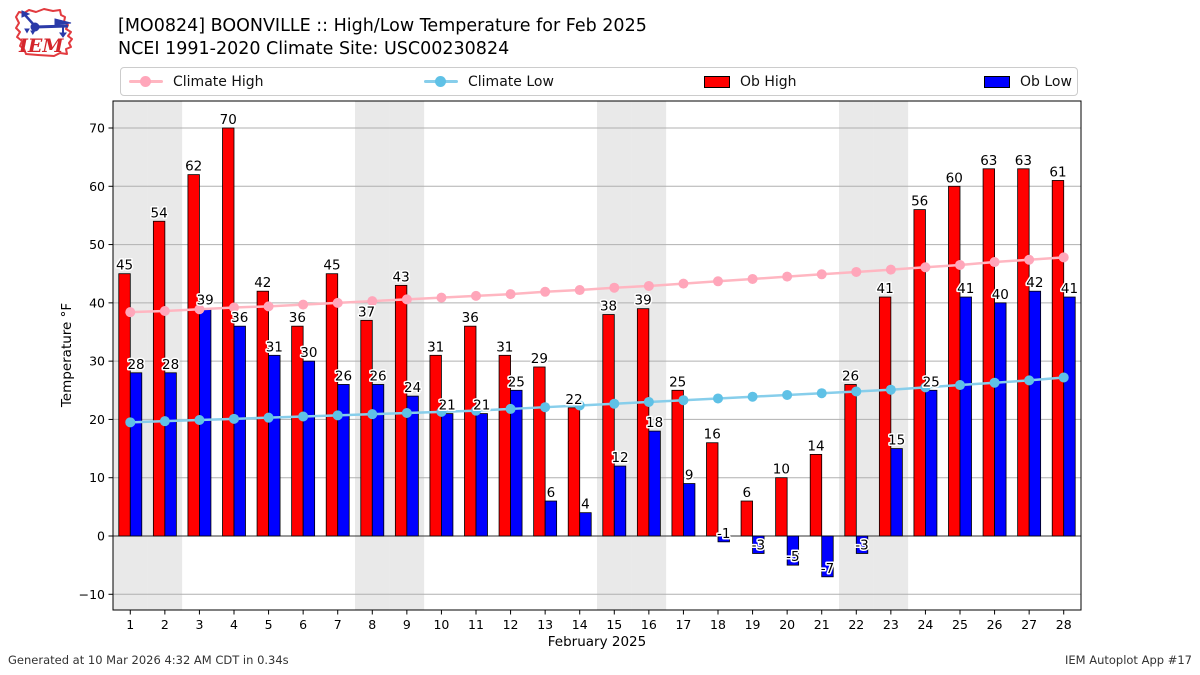 The image size is (1200, 675). Describe the element at coordinates (97, 361) in the screenshot. I see `y-tick-label: 30` at that location.